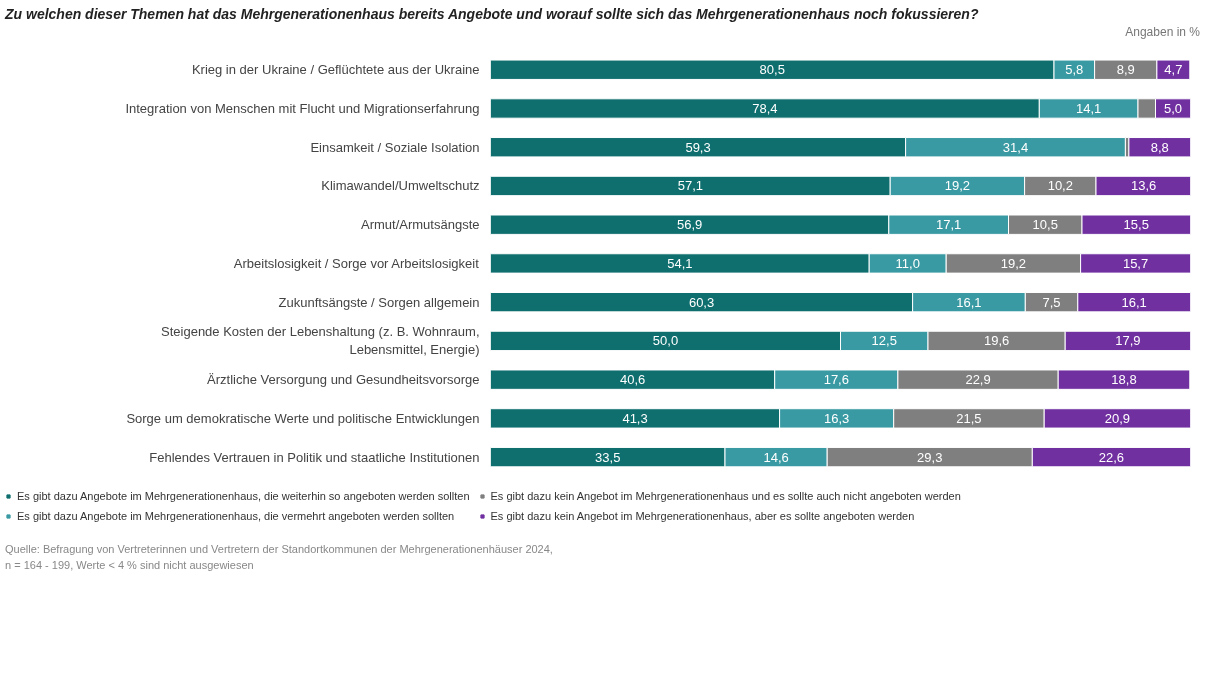  Describe the element at coordinates (884, 341) in the screenshot. I see `data-label: 12,5` at that location.